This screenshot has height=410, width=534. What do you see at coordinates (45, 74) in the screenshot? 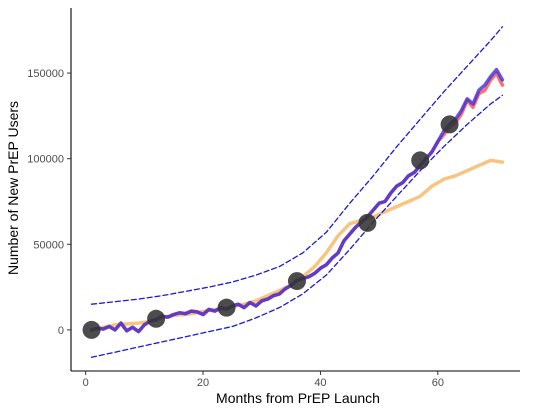
I see `y-tick-label-3: 150000` at bounding box center [45, 74].